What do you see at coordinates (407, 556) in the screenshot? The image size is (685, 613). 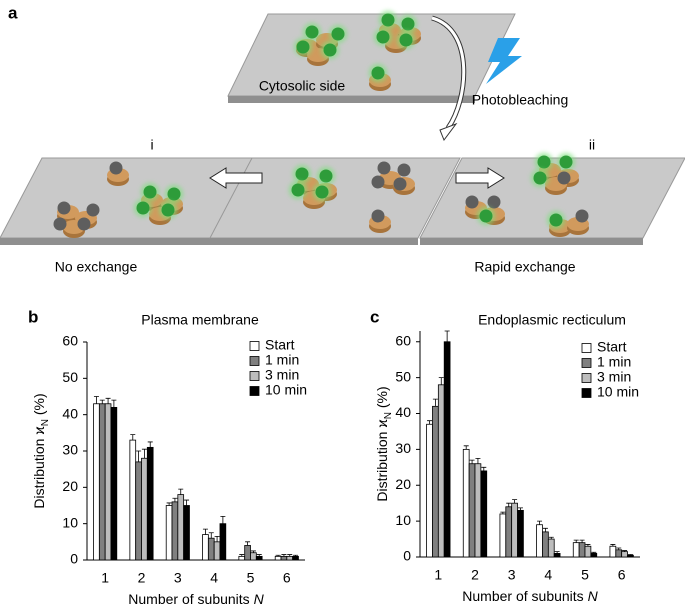 I see `y-tick-label: 0` at bounding box center [407, 556].